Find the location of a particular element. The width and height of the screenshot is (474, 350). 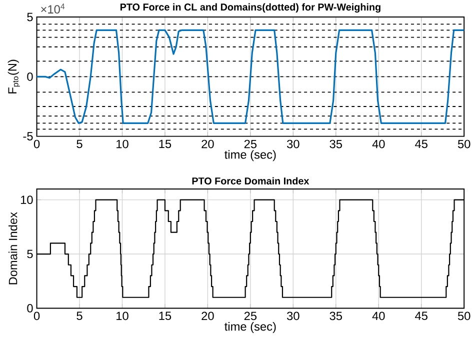

text: ×10$^{4}$ is located at coordinates (53, 9).